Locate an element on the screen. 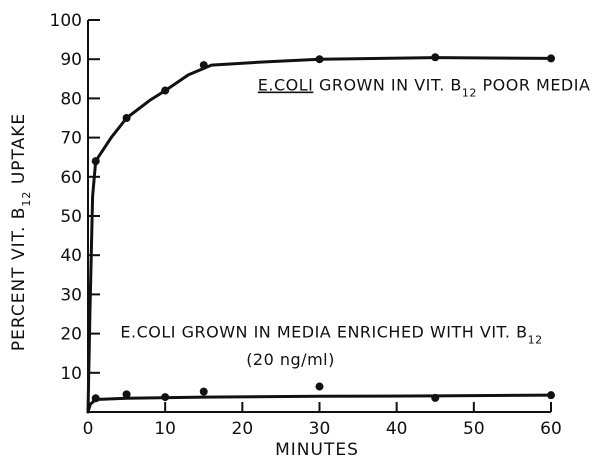  y-tick-label: 40 is located at coordinates (71, 256).